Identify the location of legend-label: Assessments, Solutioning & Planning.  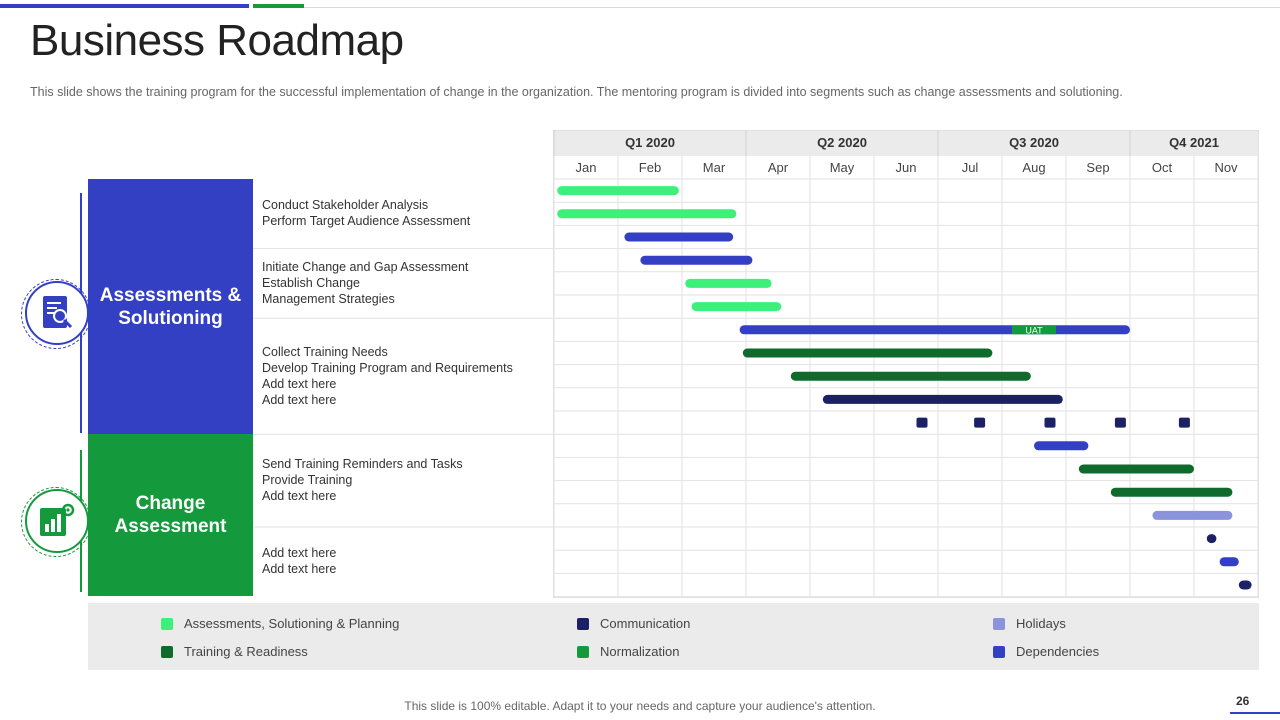
(292, 623).